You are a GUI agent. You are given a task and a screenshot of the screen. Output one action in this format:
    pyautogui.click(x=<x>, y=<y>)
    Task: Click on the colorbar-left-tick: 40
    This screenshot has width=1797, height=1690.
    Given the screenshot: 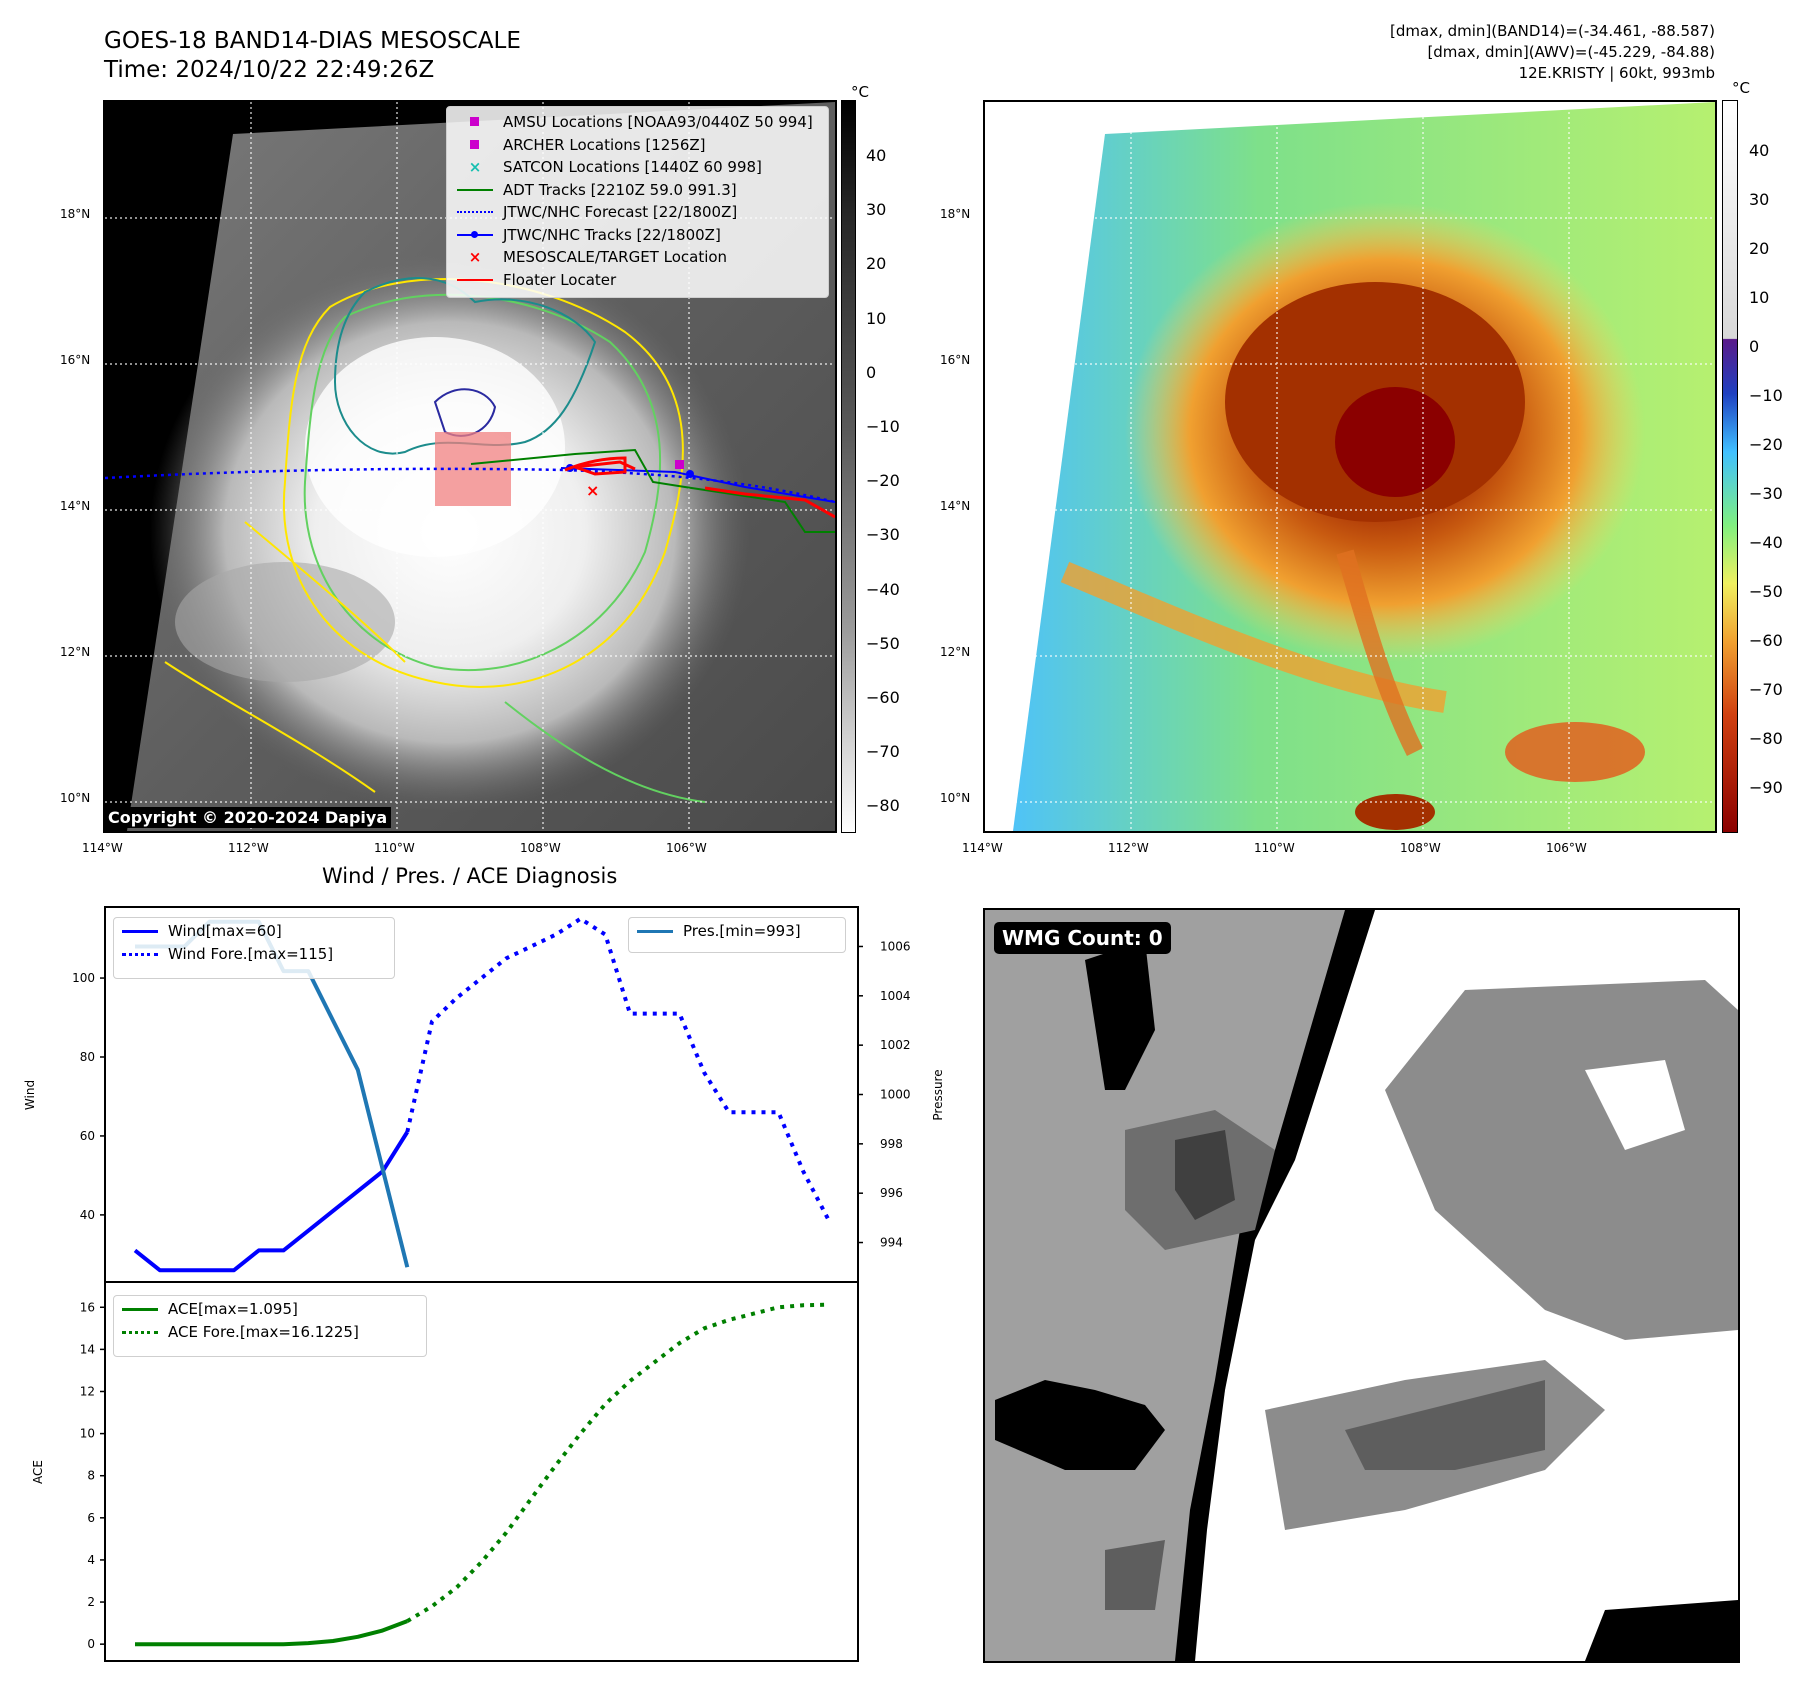 What is the action you would take?
    pyautogui.click(x=876, y=155)
    